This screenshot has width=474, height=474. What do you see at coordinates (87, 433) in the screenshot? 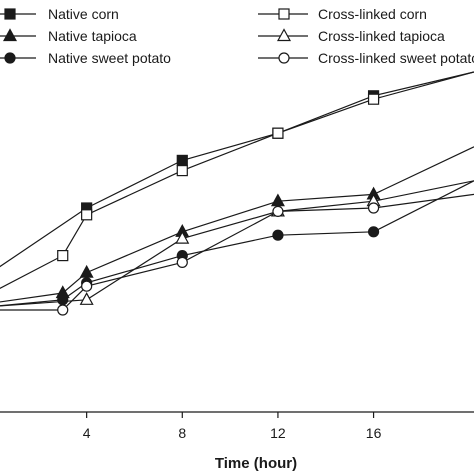
I see `x-tick-label: 4` at bounding box center [87, 433].